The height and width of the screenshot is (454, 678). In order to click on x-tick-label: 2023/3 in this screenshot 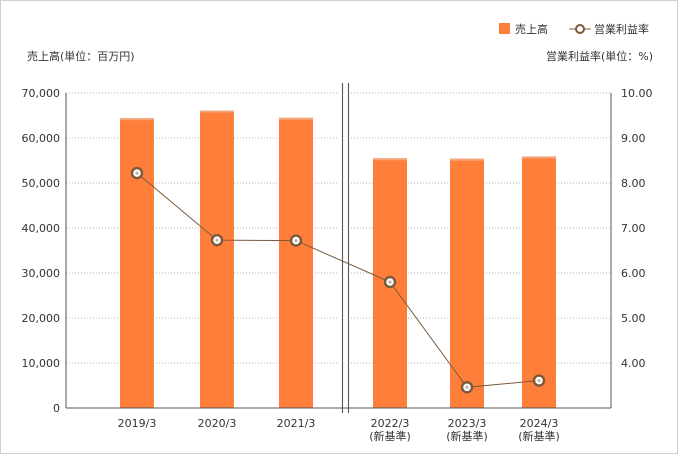, I will do `click(467, 423)`.